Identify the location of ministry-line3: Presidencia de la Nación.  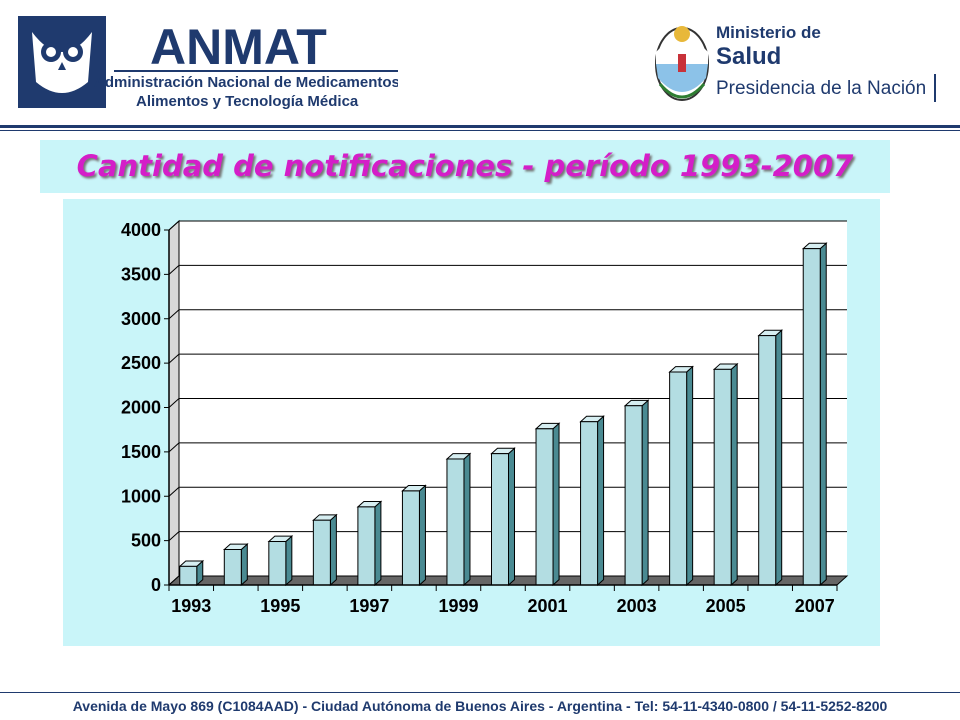
(821, 88).